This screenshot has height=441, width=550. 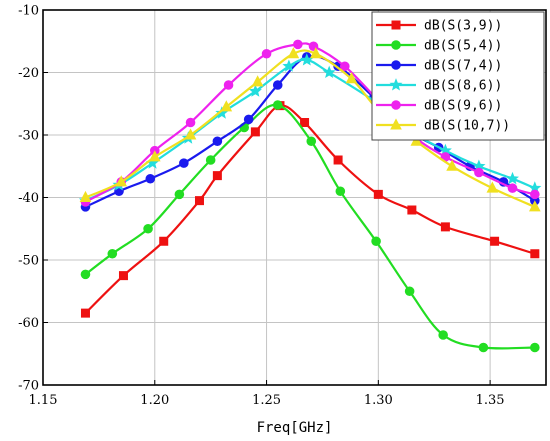 I want to click on legend-label: dB(S(9,6)), so click(x=463, y=106).